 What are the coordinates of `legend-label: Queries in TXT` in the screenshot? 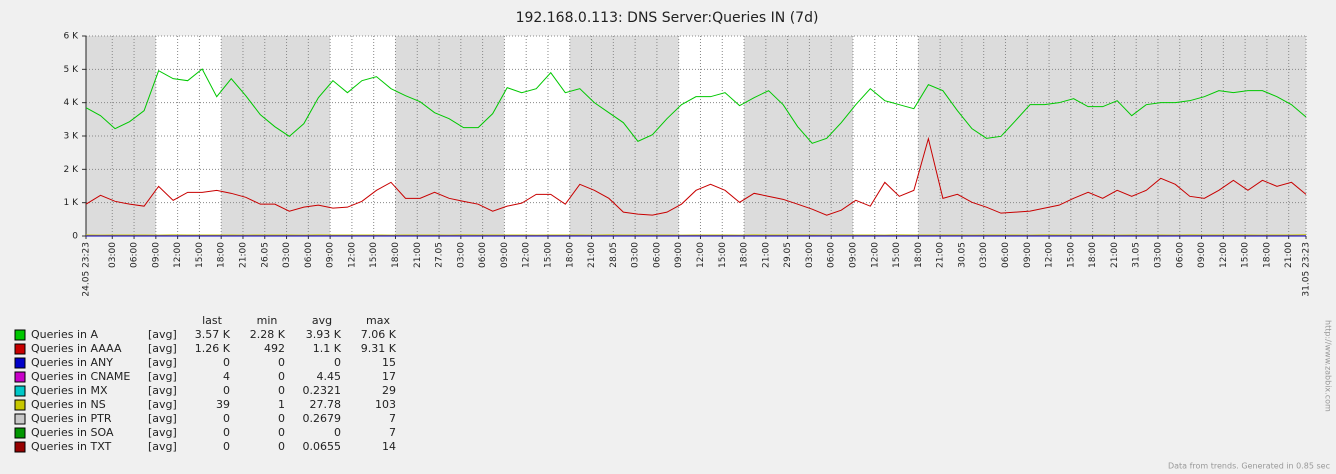 It's located at (71, 446).